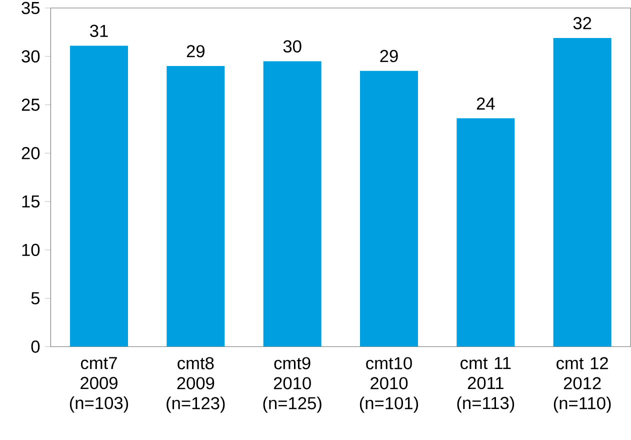  I want to click on x-tick-label: cmt10 2010 (n=101), so click(389, 385).